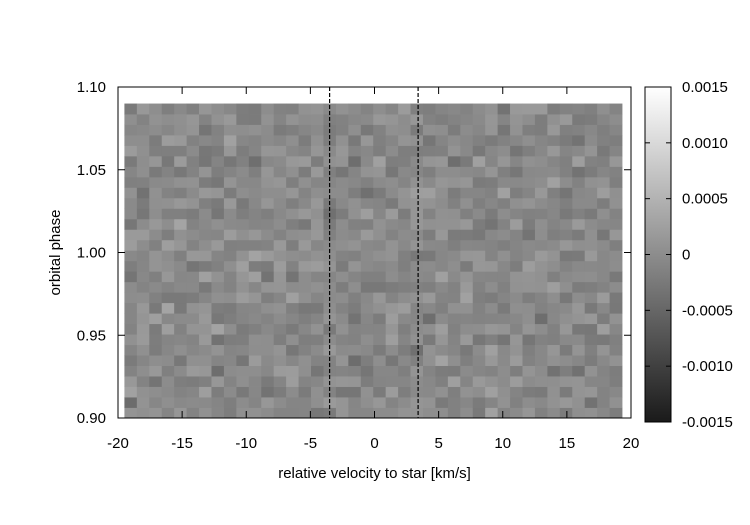 This screenshot has width=750, height=525. What do you see at coordinates (55, 253) in the screenshot?
I see `y-axis-label: orbital phase` at bounding box center [55, 253].